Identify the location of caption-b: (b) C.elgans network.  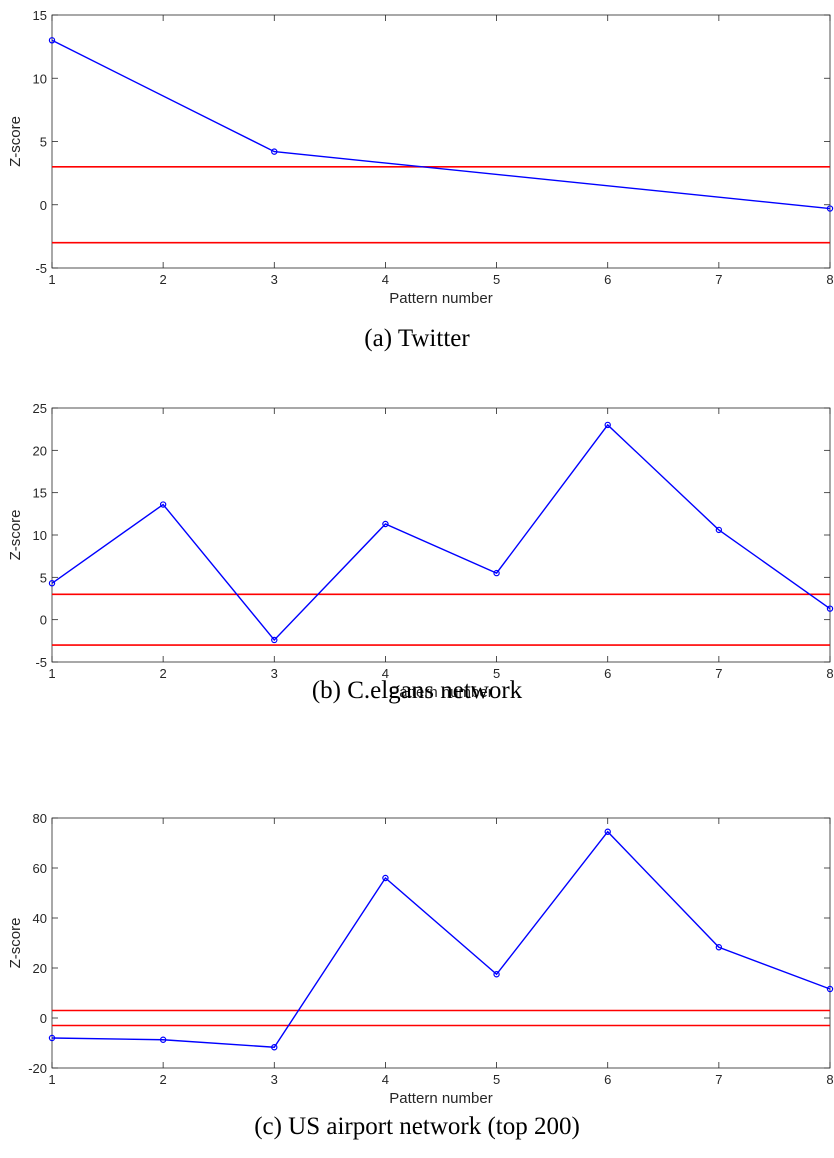
(417, 690).